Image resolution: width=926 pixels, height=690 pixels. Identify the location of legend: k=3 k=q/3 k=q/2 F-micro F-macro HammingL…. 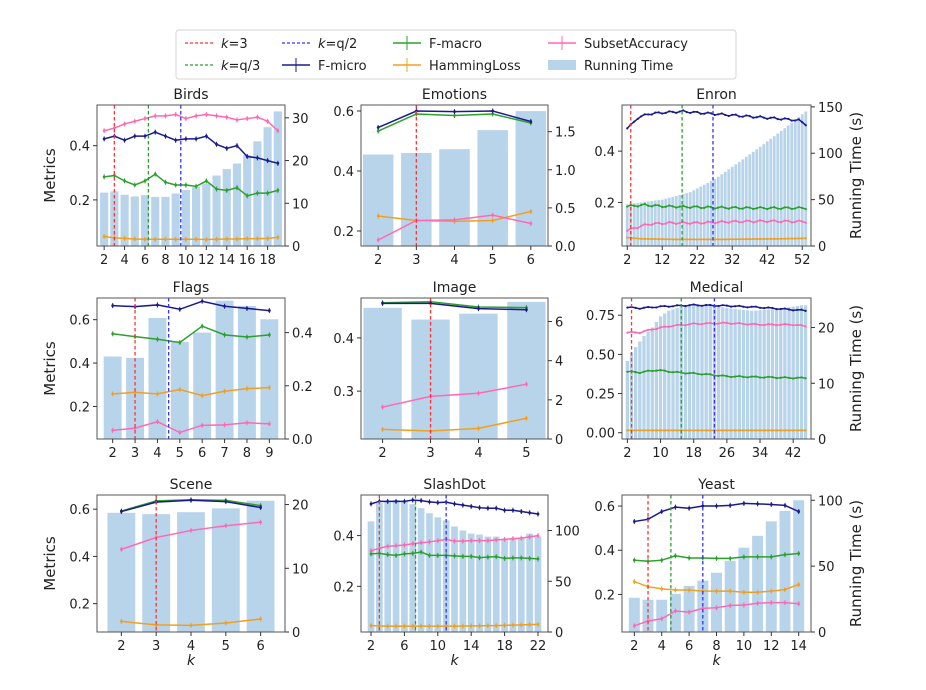
(456, 54).